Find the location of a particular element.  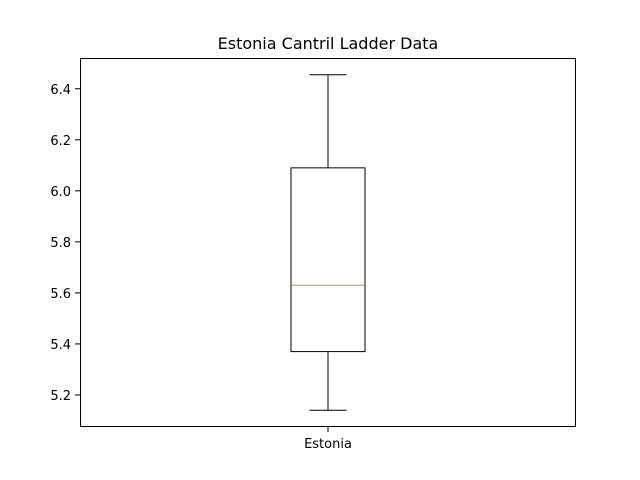

y-axis: 5.2 5.4 5.6 5.8 6.0 6.2 6.4 is located at coordinates (65, 243).